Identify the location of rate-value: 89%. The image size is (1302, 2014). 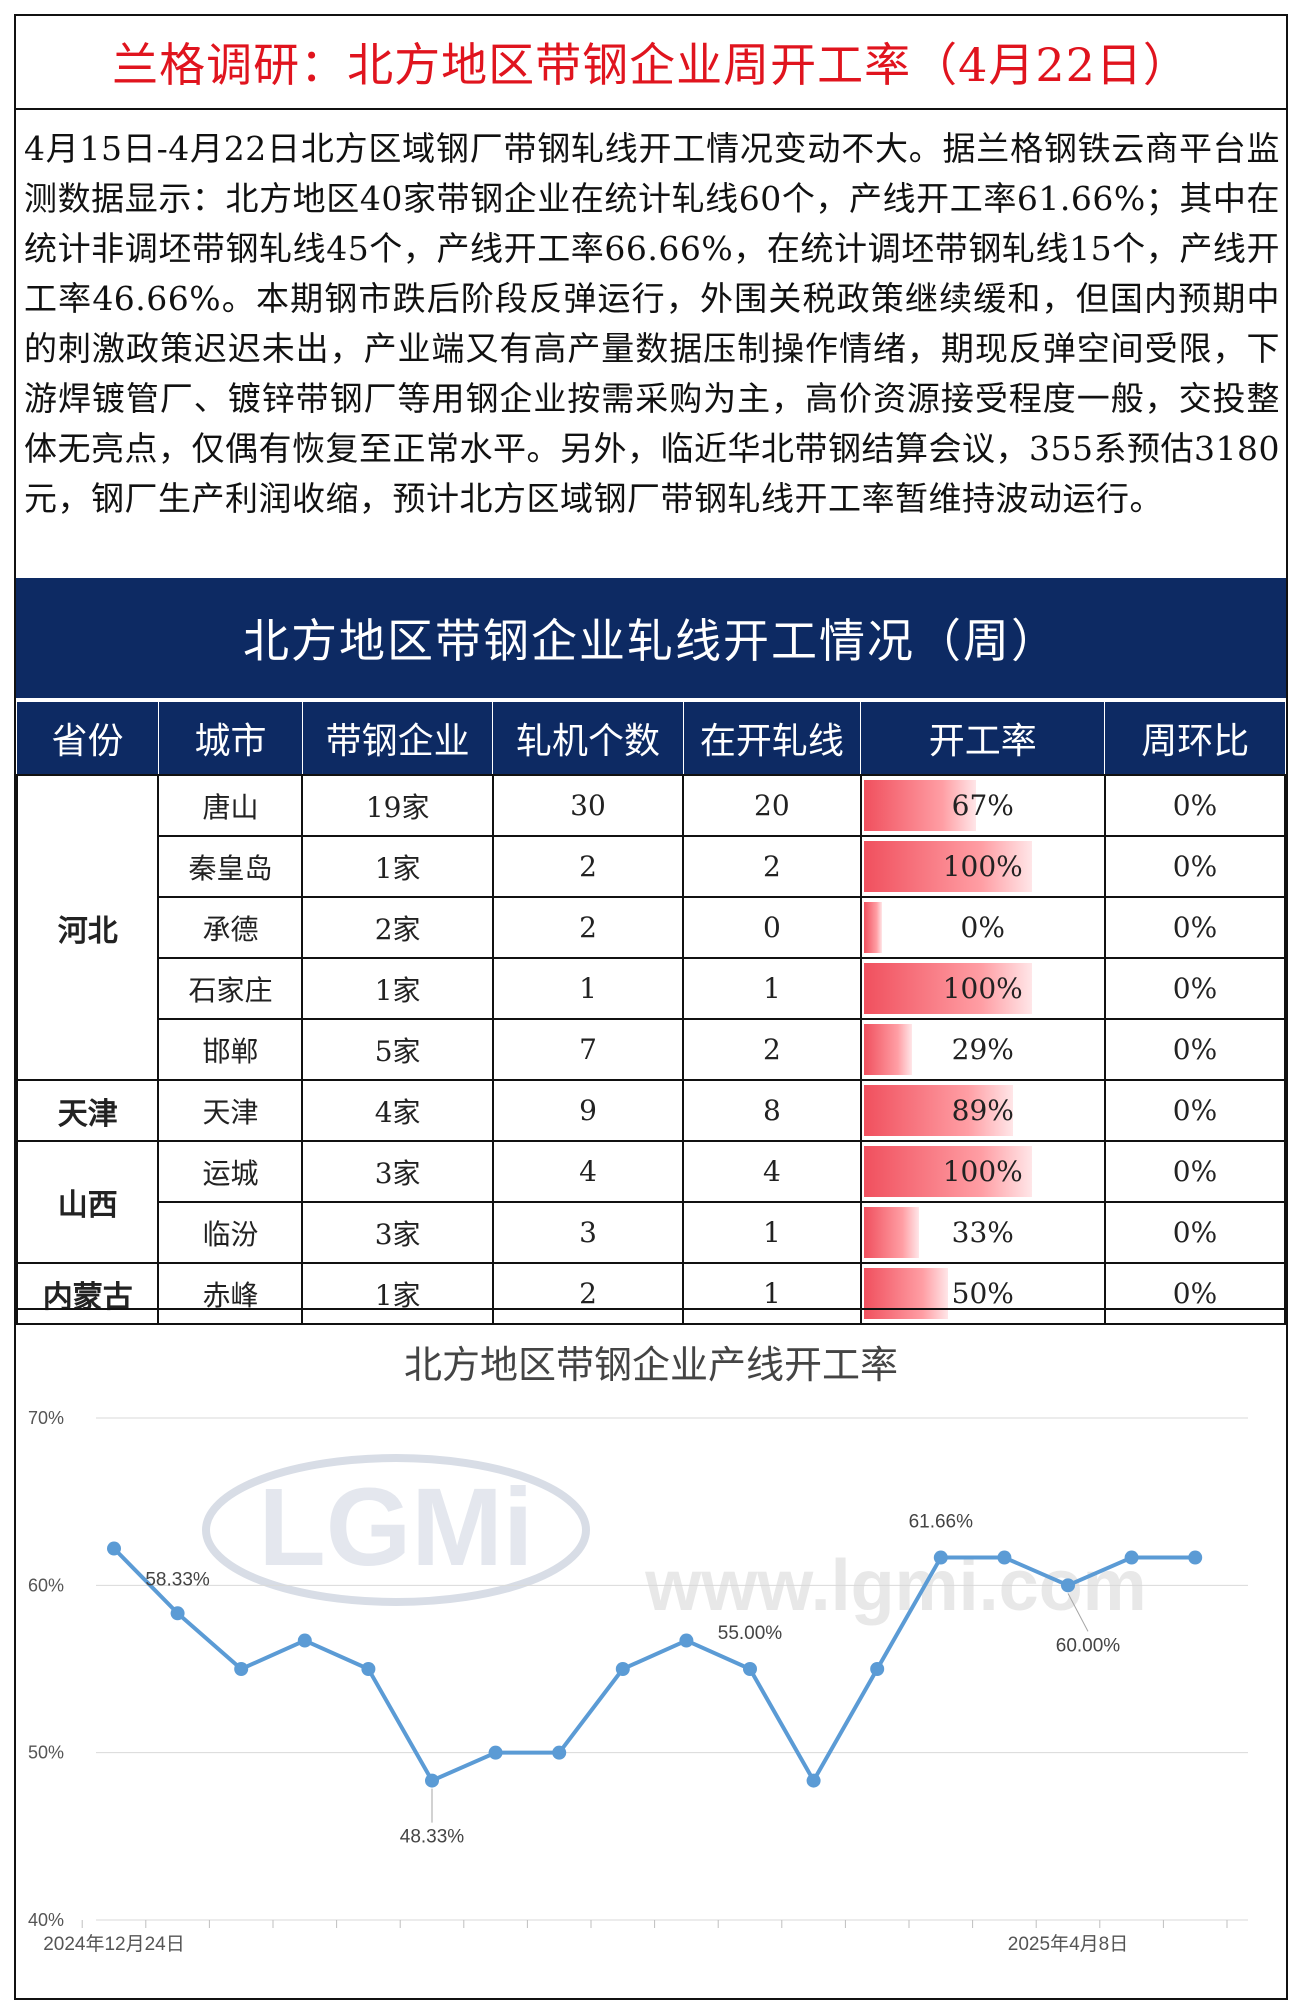
(982, 1110).